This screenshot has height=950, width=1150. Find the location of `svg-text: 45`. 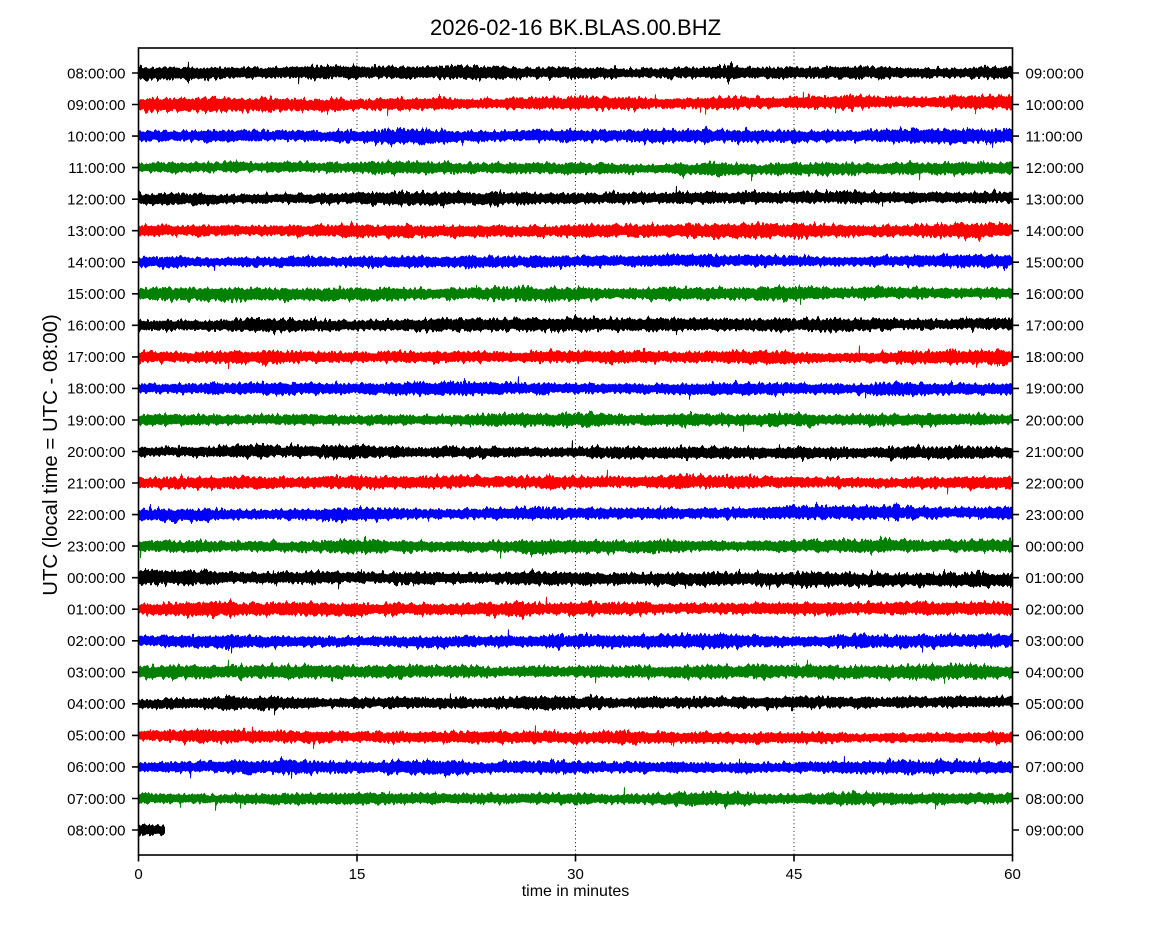

svg-text: 45 is located at coordinates (794, 874).